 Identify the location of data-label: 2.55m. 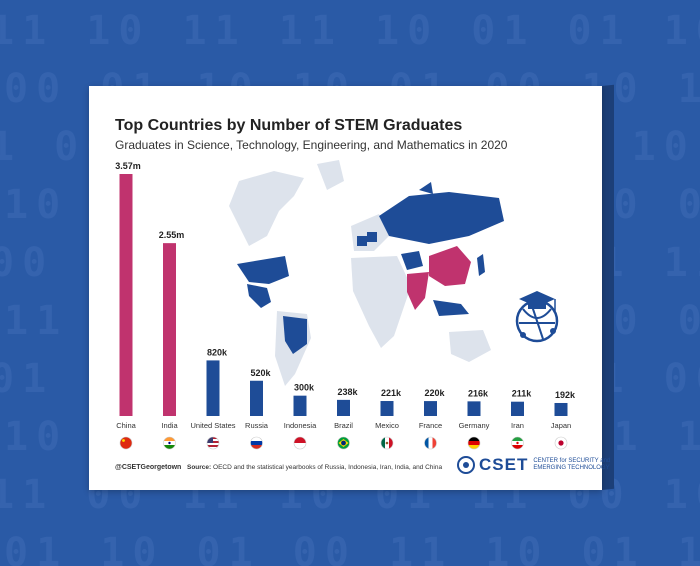
(172, 235).